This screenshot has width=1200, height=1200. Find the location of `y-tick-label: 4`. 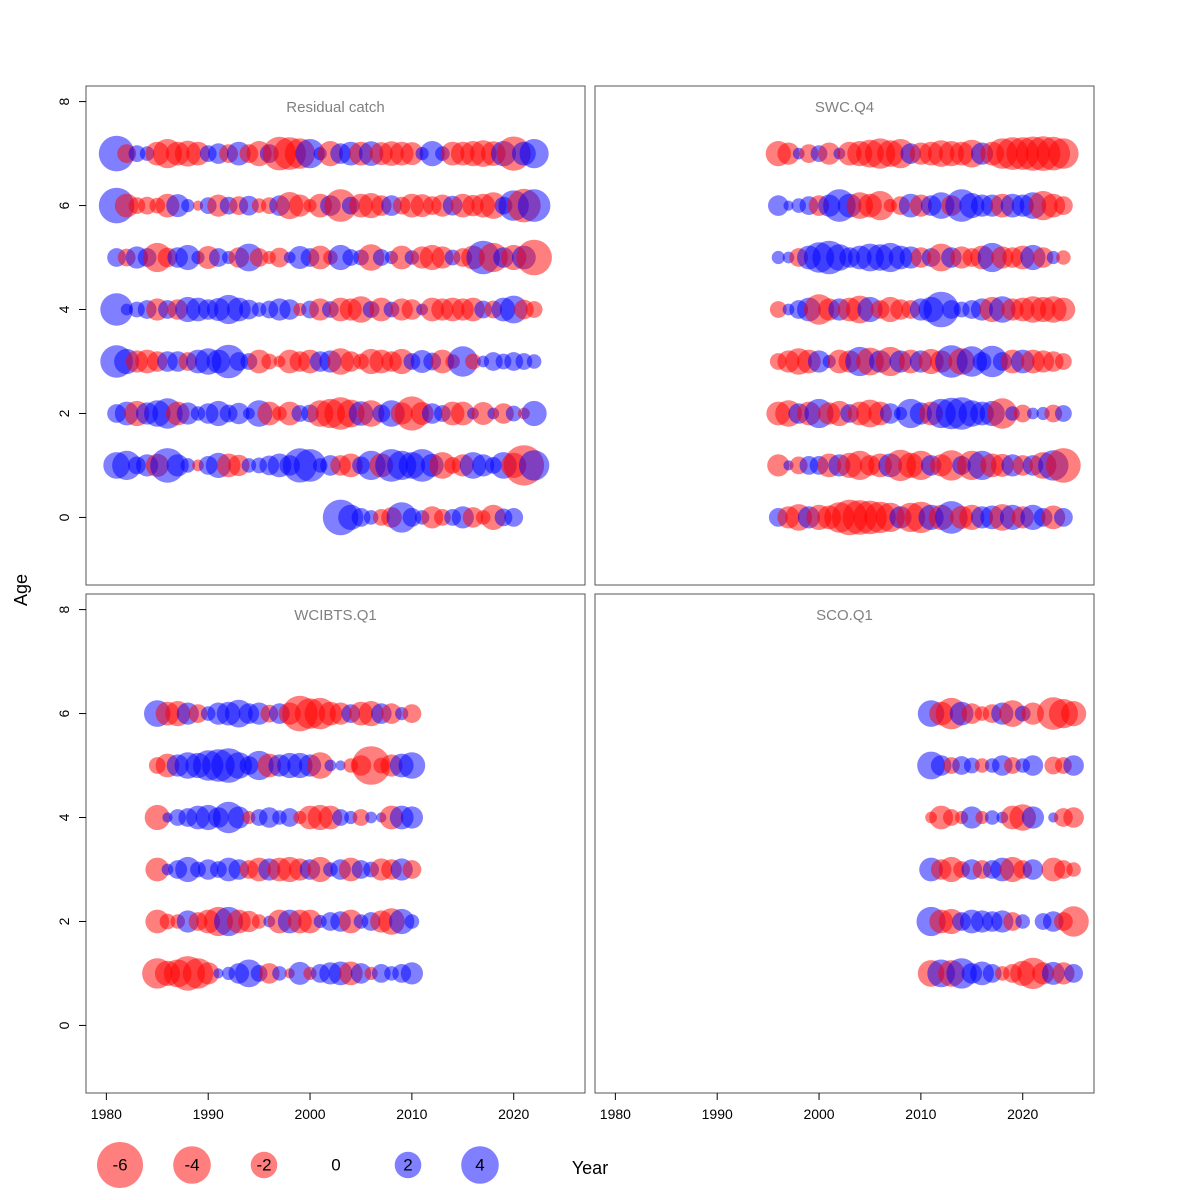

y-tick-label: 4 is located at coordinates (64, 817).